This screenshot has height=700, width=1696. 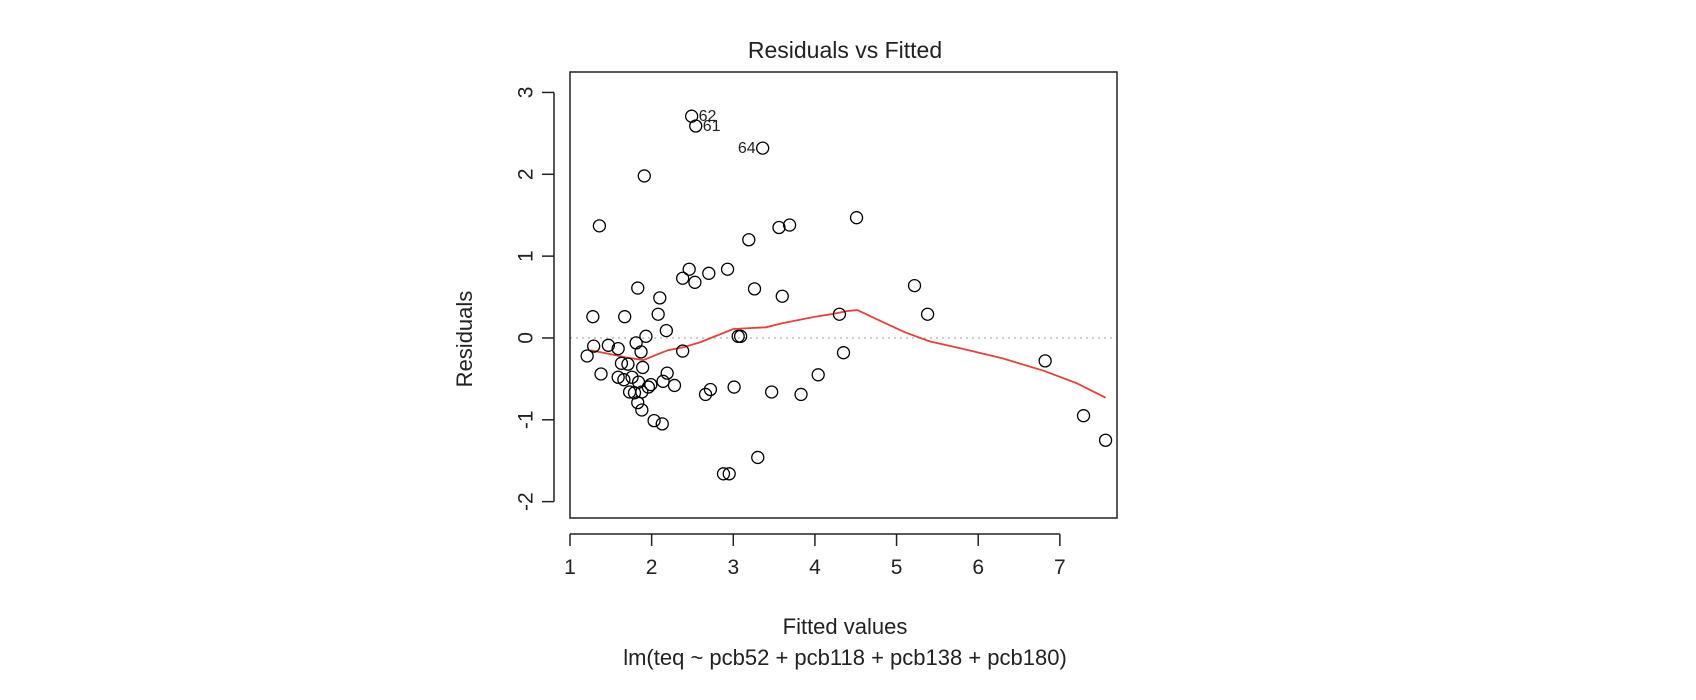 I want to click on x-tick-label: 3, so click(x=733, y=567).